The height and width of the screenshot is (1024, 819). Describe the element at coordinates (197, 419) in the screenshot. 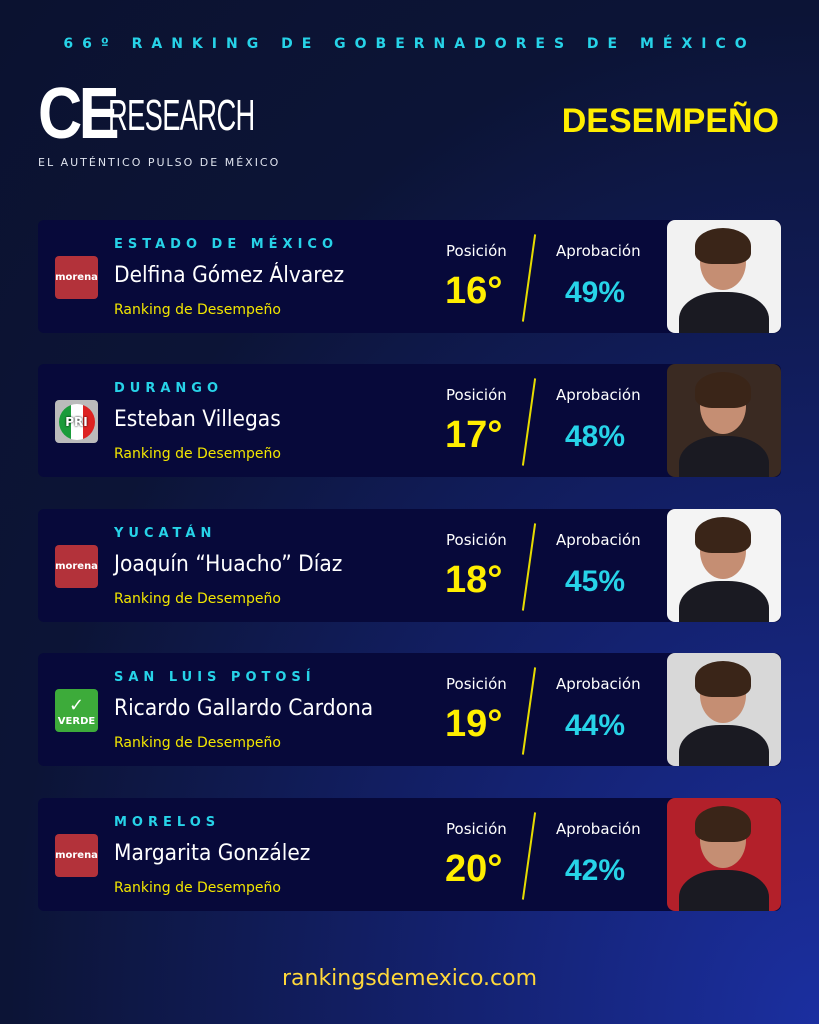

I see `governor-name: Esteban Villegas` at that location.